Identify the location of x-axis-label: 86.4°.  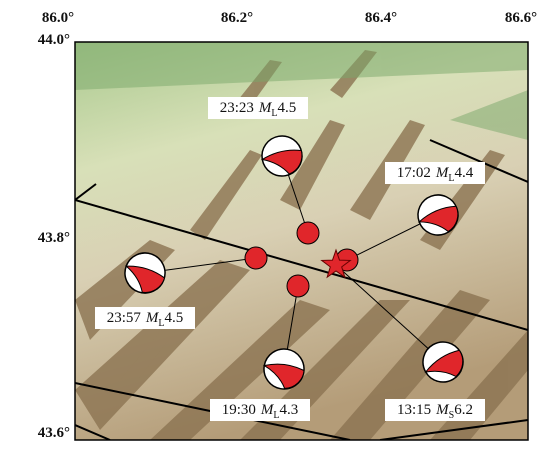
(381, 18).